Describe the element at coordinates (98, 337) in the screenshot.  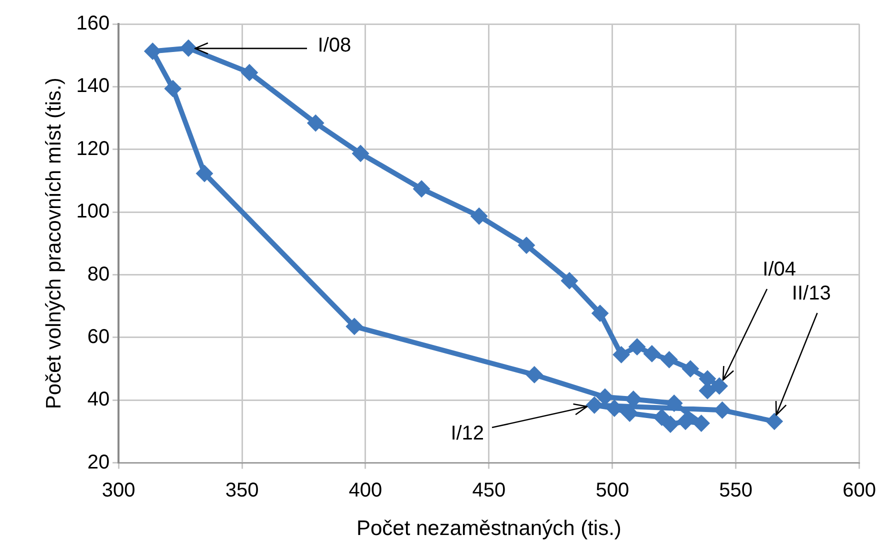
I see `y-tick-label: 60` at that location.